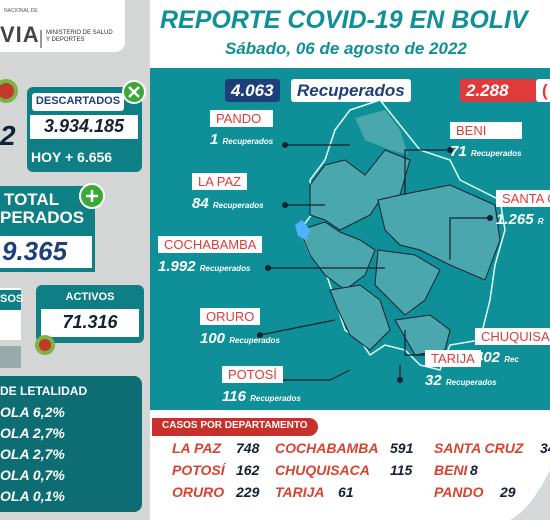  Describe the element at coordinates (327, 448) in the screenshot. I see `casos-dept: COCHABAMBA` at that location.